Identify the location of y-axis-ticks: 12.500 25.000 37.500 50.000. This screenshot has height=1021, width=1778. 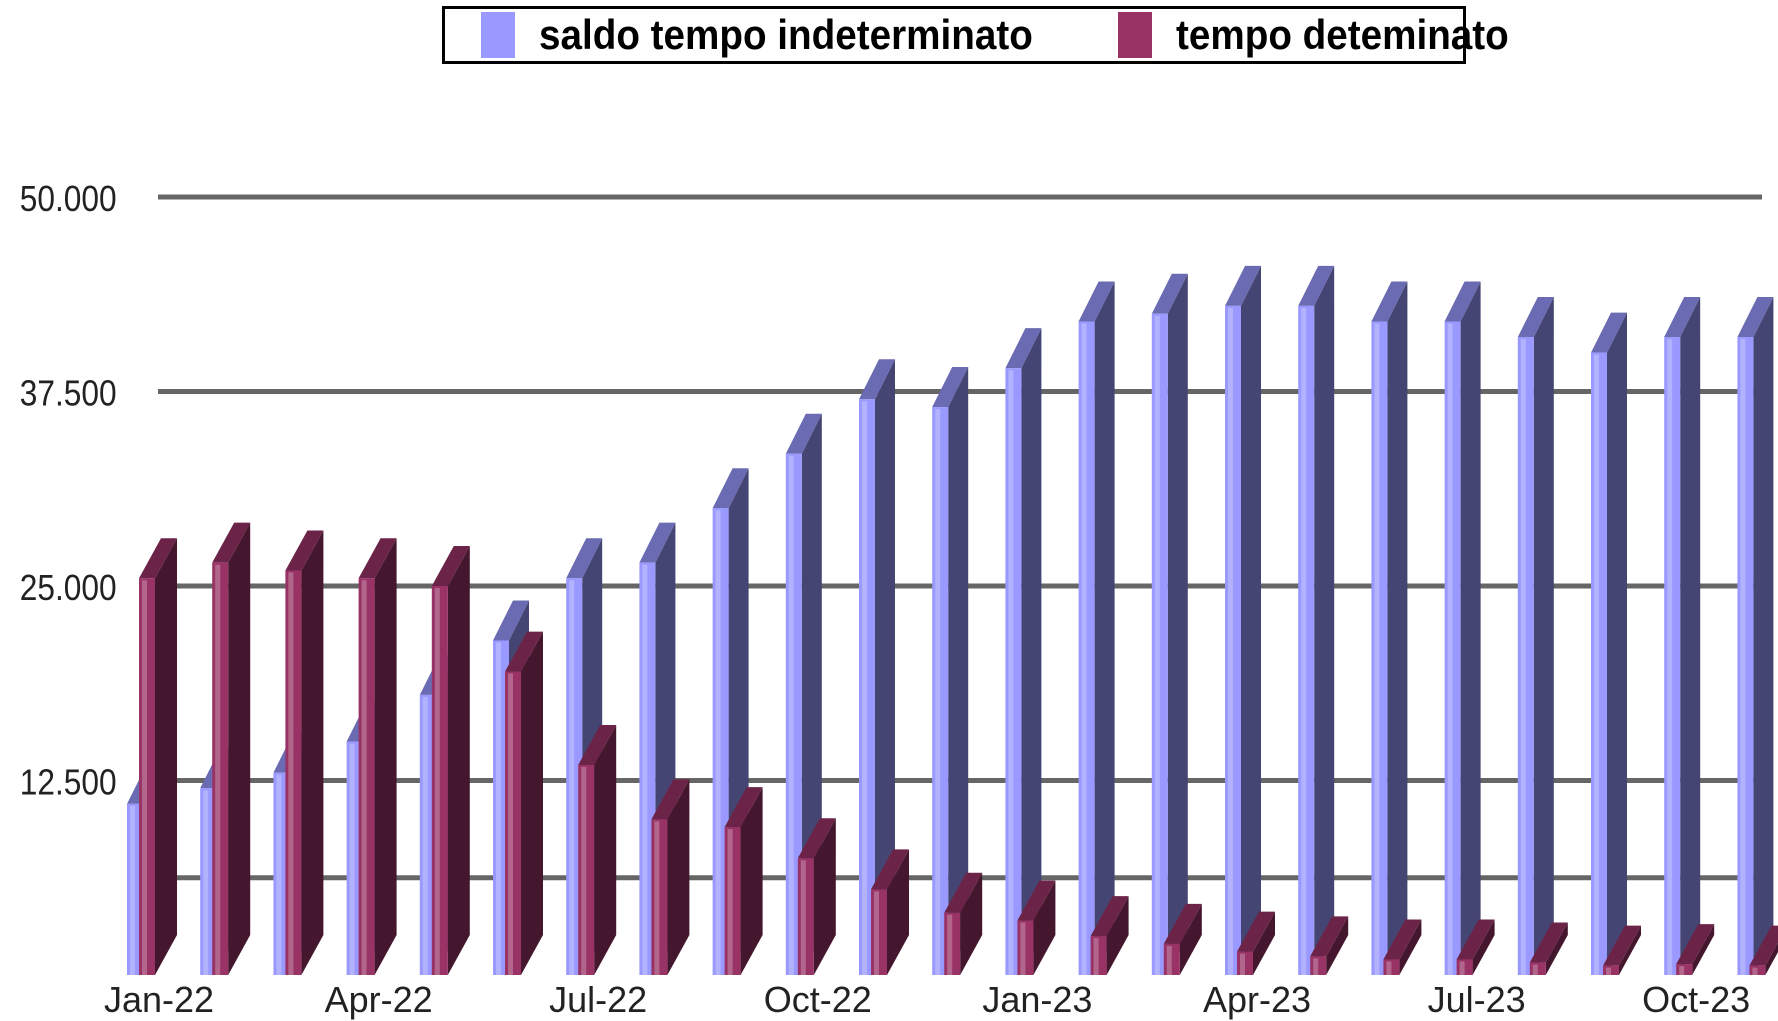
(68, 491).